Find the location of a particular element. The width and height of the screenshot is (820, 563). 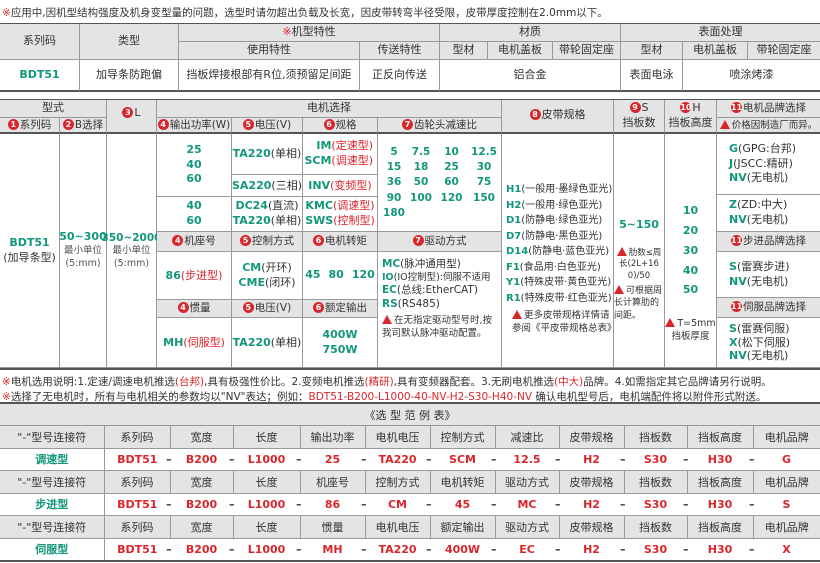

column-header: 挡板数 is located at coordinates (656, 527).